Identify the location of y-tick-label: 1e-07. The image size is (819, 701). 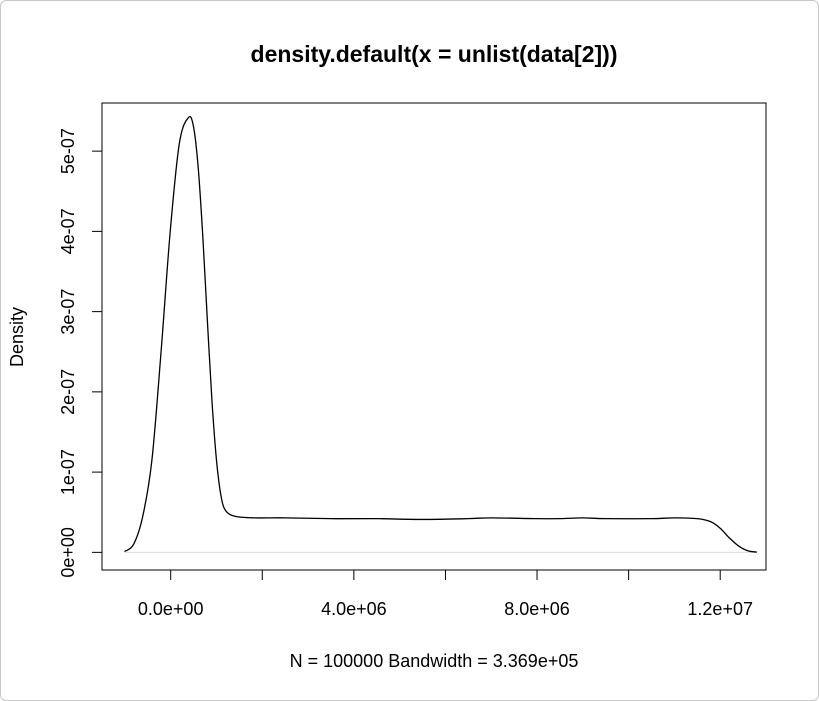
(68, 472).